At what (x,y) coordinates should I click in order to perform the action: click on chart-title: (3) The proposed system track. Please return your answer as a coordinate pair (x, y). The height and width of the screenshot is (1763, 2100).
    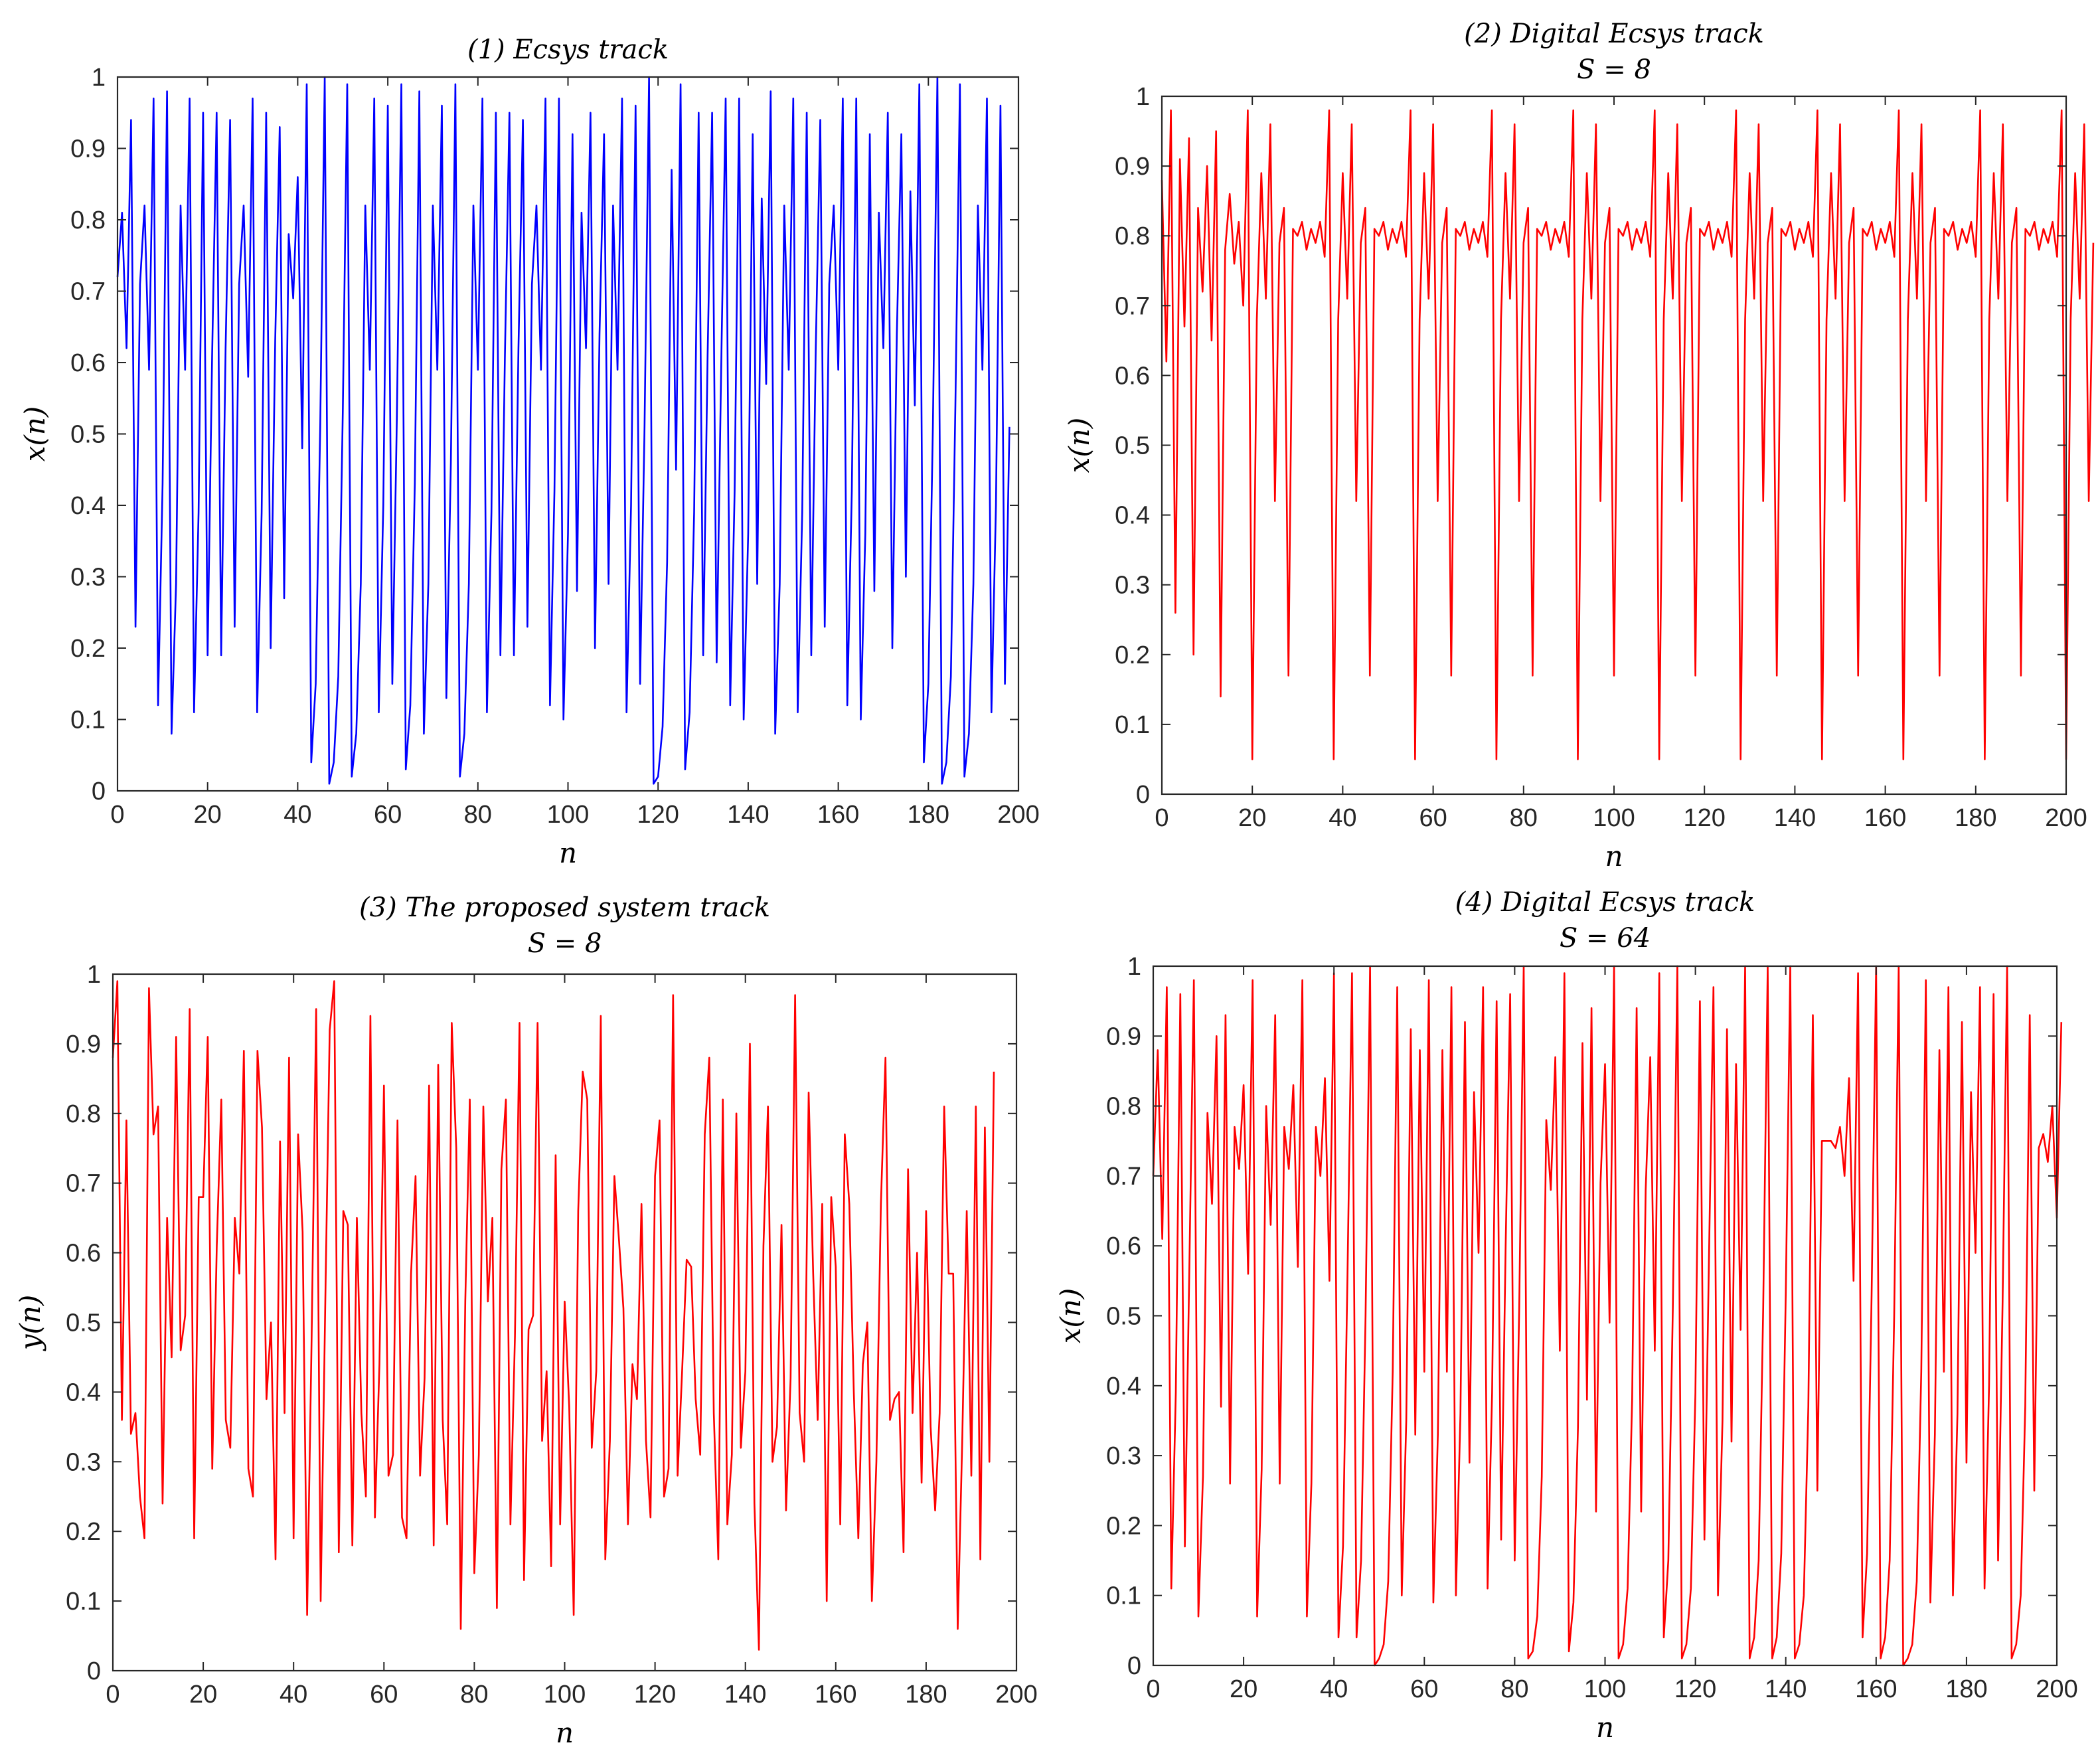
    Looking at the image, I should click on (564, 907).